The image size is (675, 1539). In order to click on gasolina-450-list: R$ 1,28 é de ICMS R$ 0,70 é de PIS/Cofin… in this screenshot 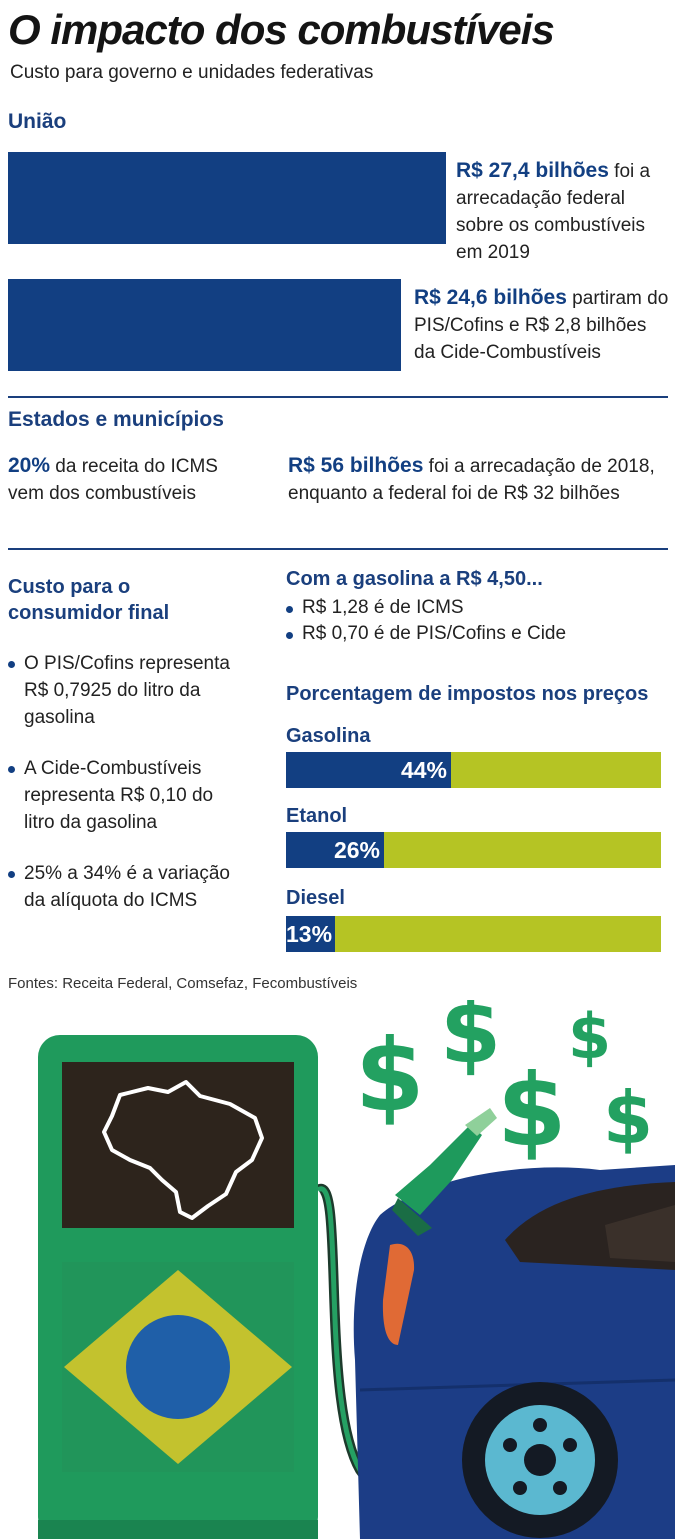, I will do `click(474, 621)`.